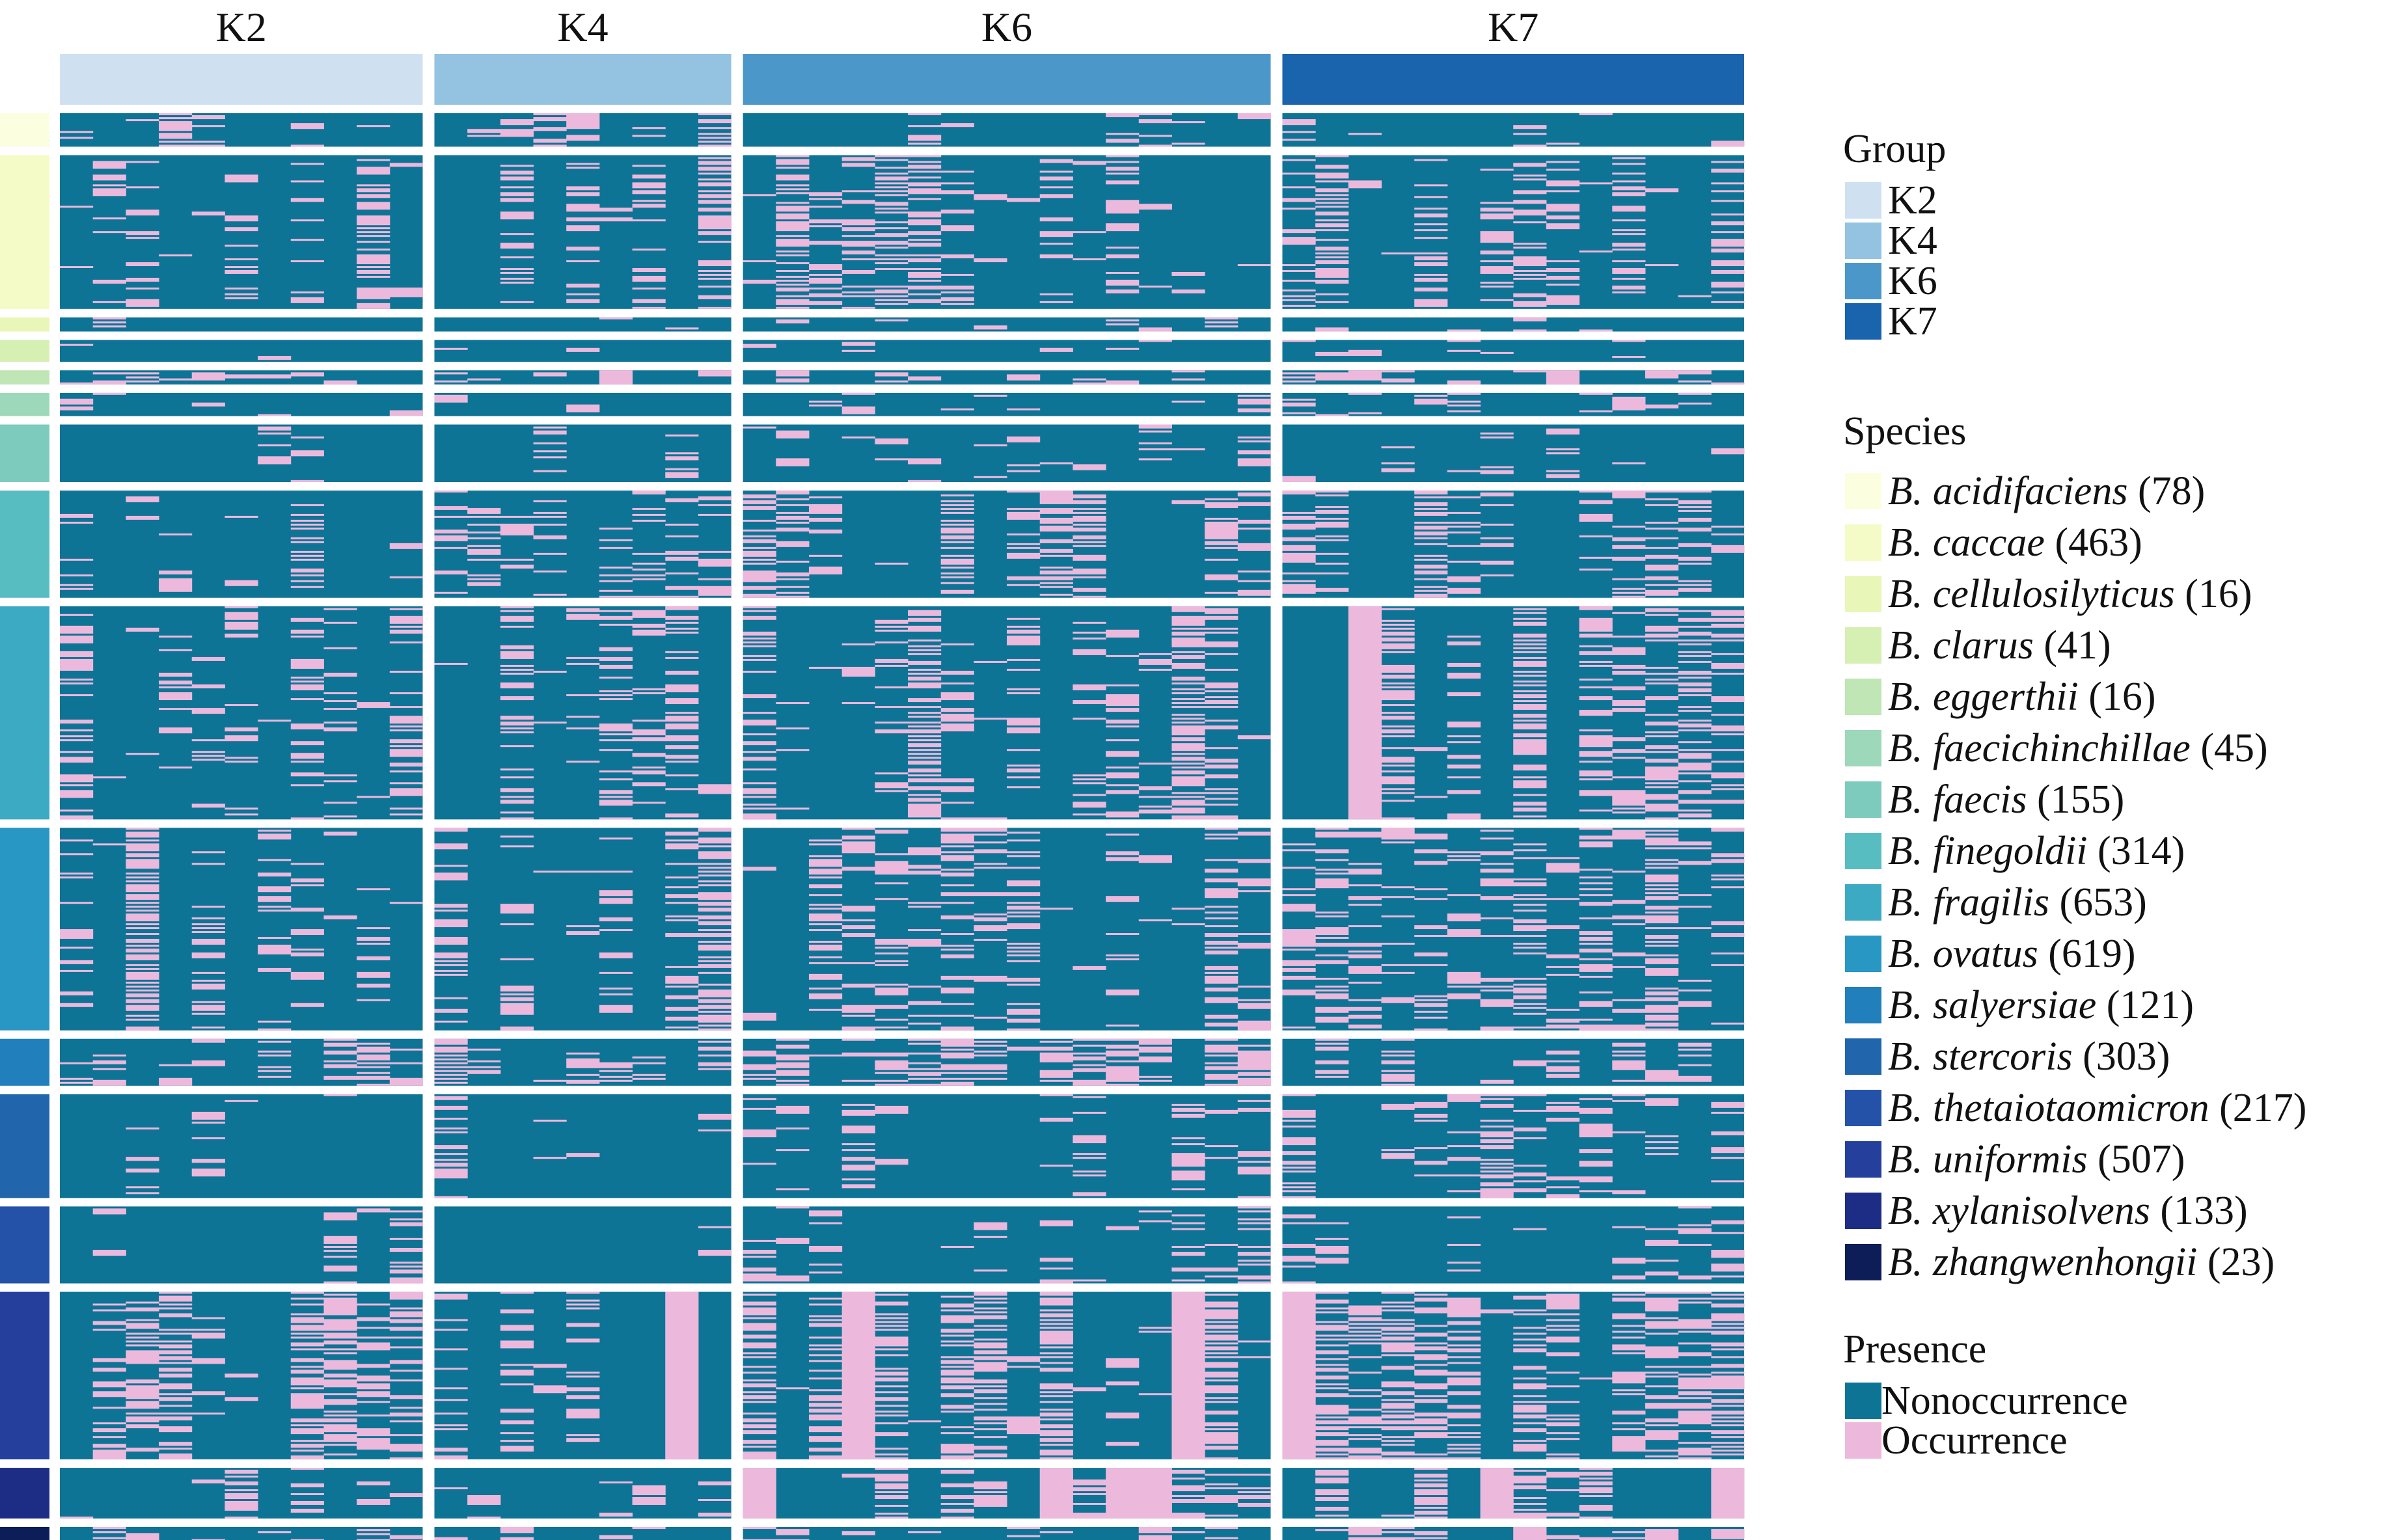  What do you see at coordinates (583, 1493) in the screenshot?
I see `heatmap-block-b-xylanisolvens-k4` at bounding box center [583, 1493].